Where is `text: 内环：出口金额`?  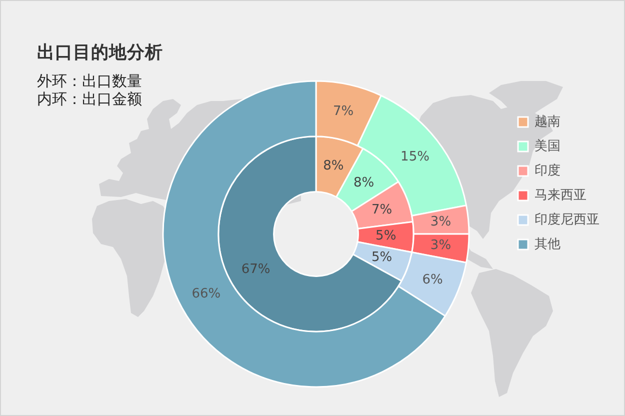 text: 内环：出口金额 is located at coordinates (89, 99).